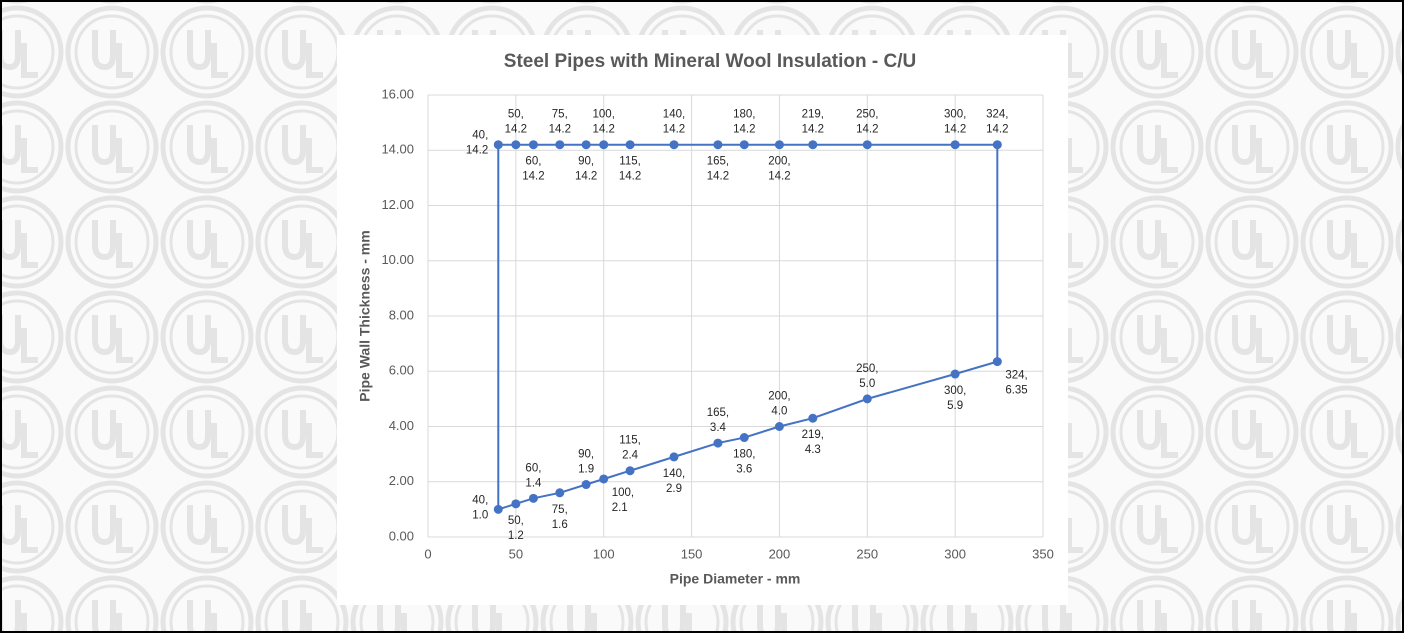 The image size is (1404, 638). What do you see at coordinates (867, 376) in the screenshot?
I see `data-label: 250, 5.0` at bounding box center [867, 376].